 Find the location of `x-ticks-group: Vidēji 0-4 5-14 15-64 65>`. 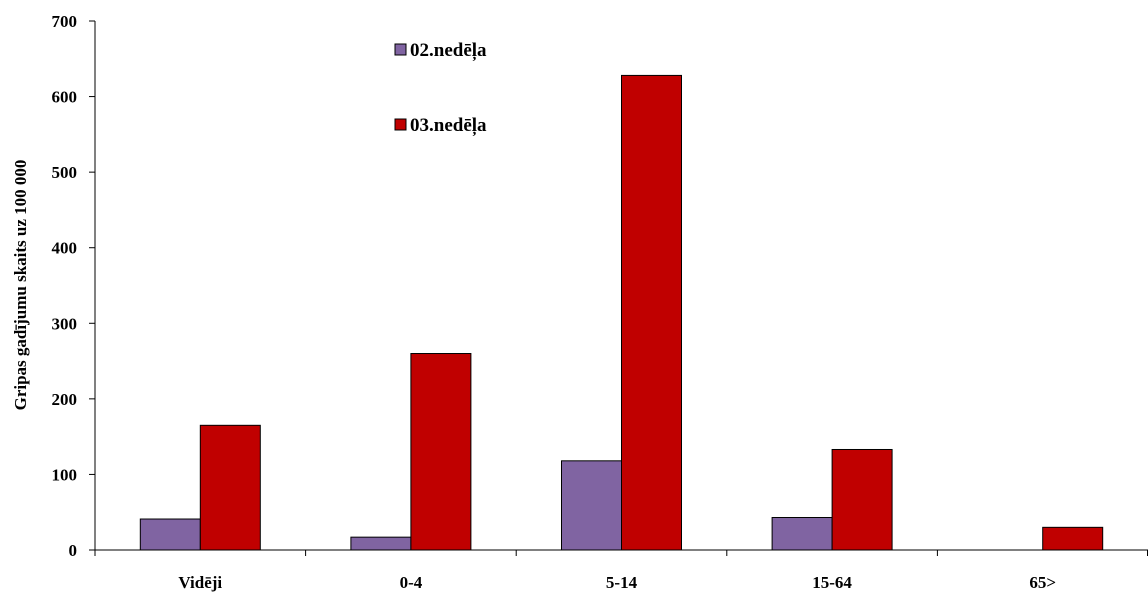

x-ticks-group: Vidēji 0-4 5-14 15-64 65> is located at coordinates (617, 582).